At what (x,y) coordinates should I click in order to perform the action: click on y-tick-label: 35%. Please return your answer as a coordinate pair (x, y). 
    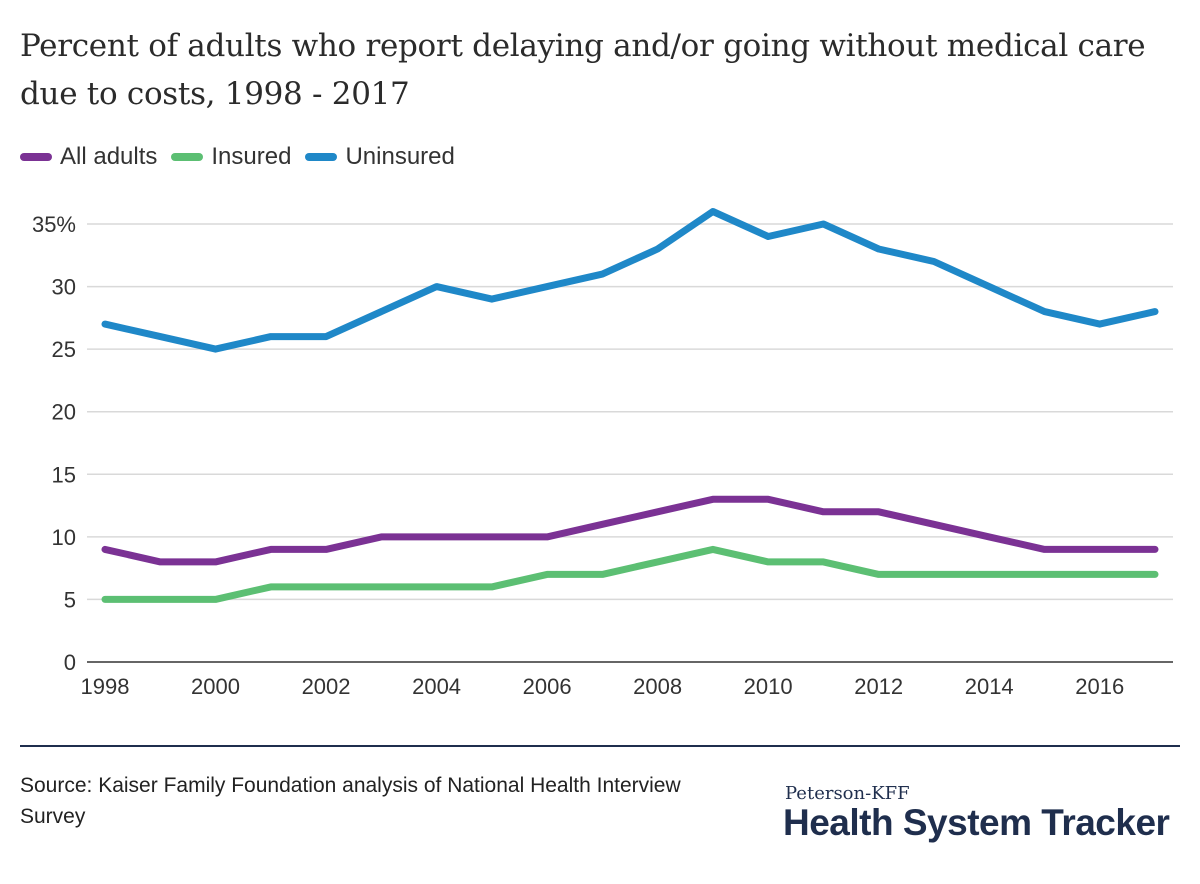
    Looking at the image, I should click on (54, 224).